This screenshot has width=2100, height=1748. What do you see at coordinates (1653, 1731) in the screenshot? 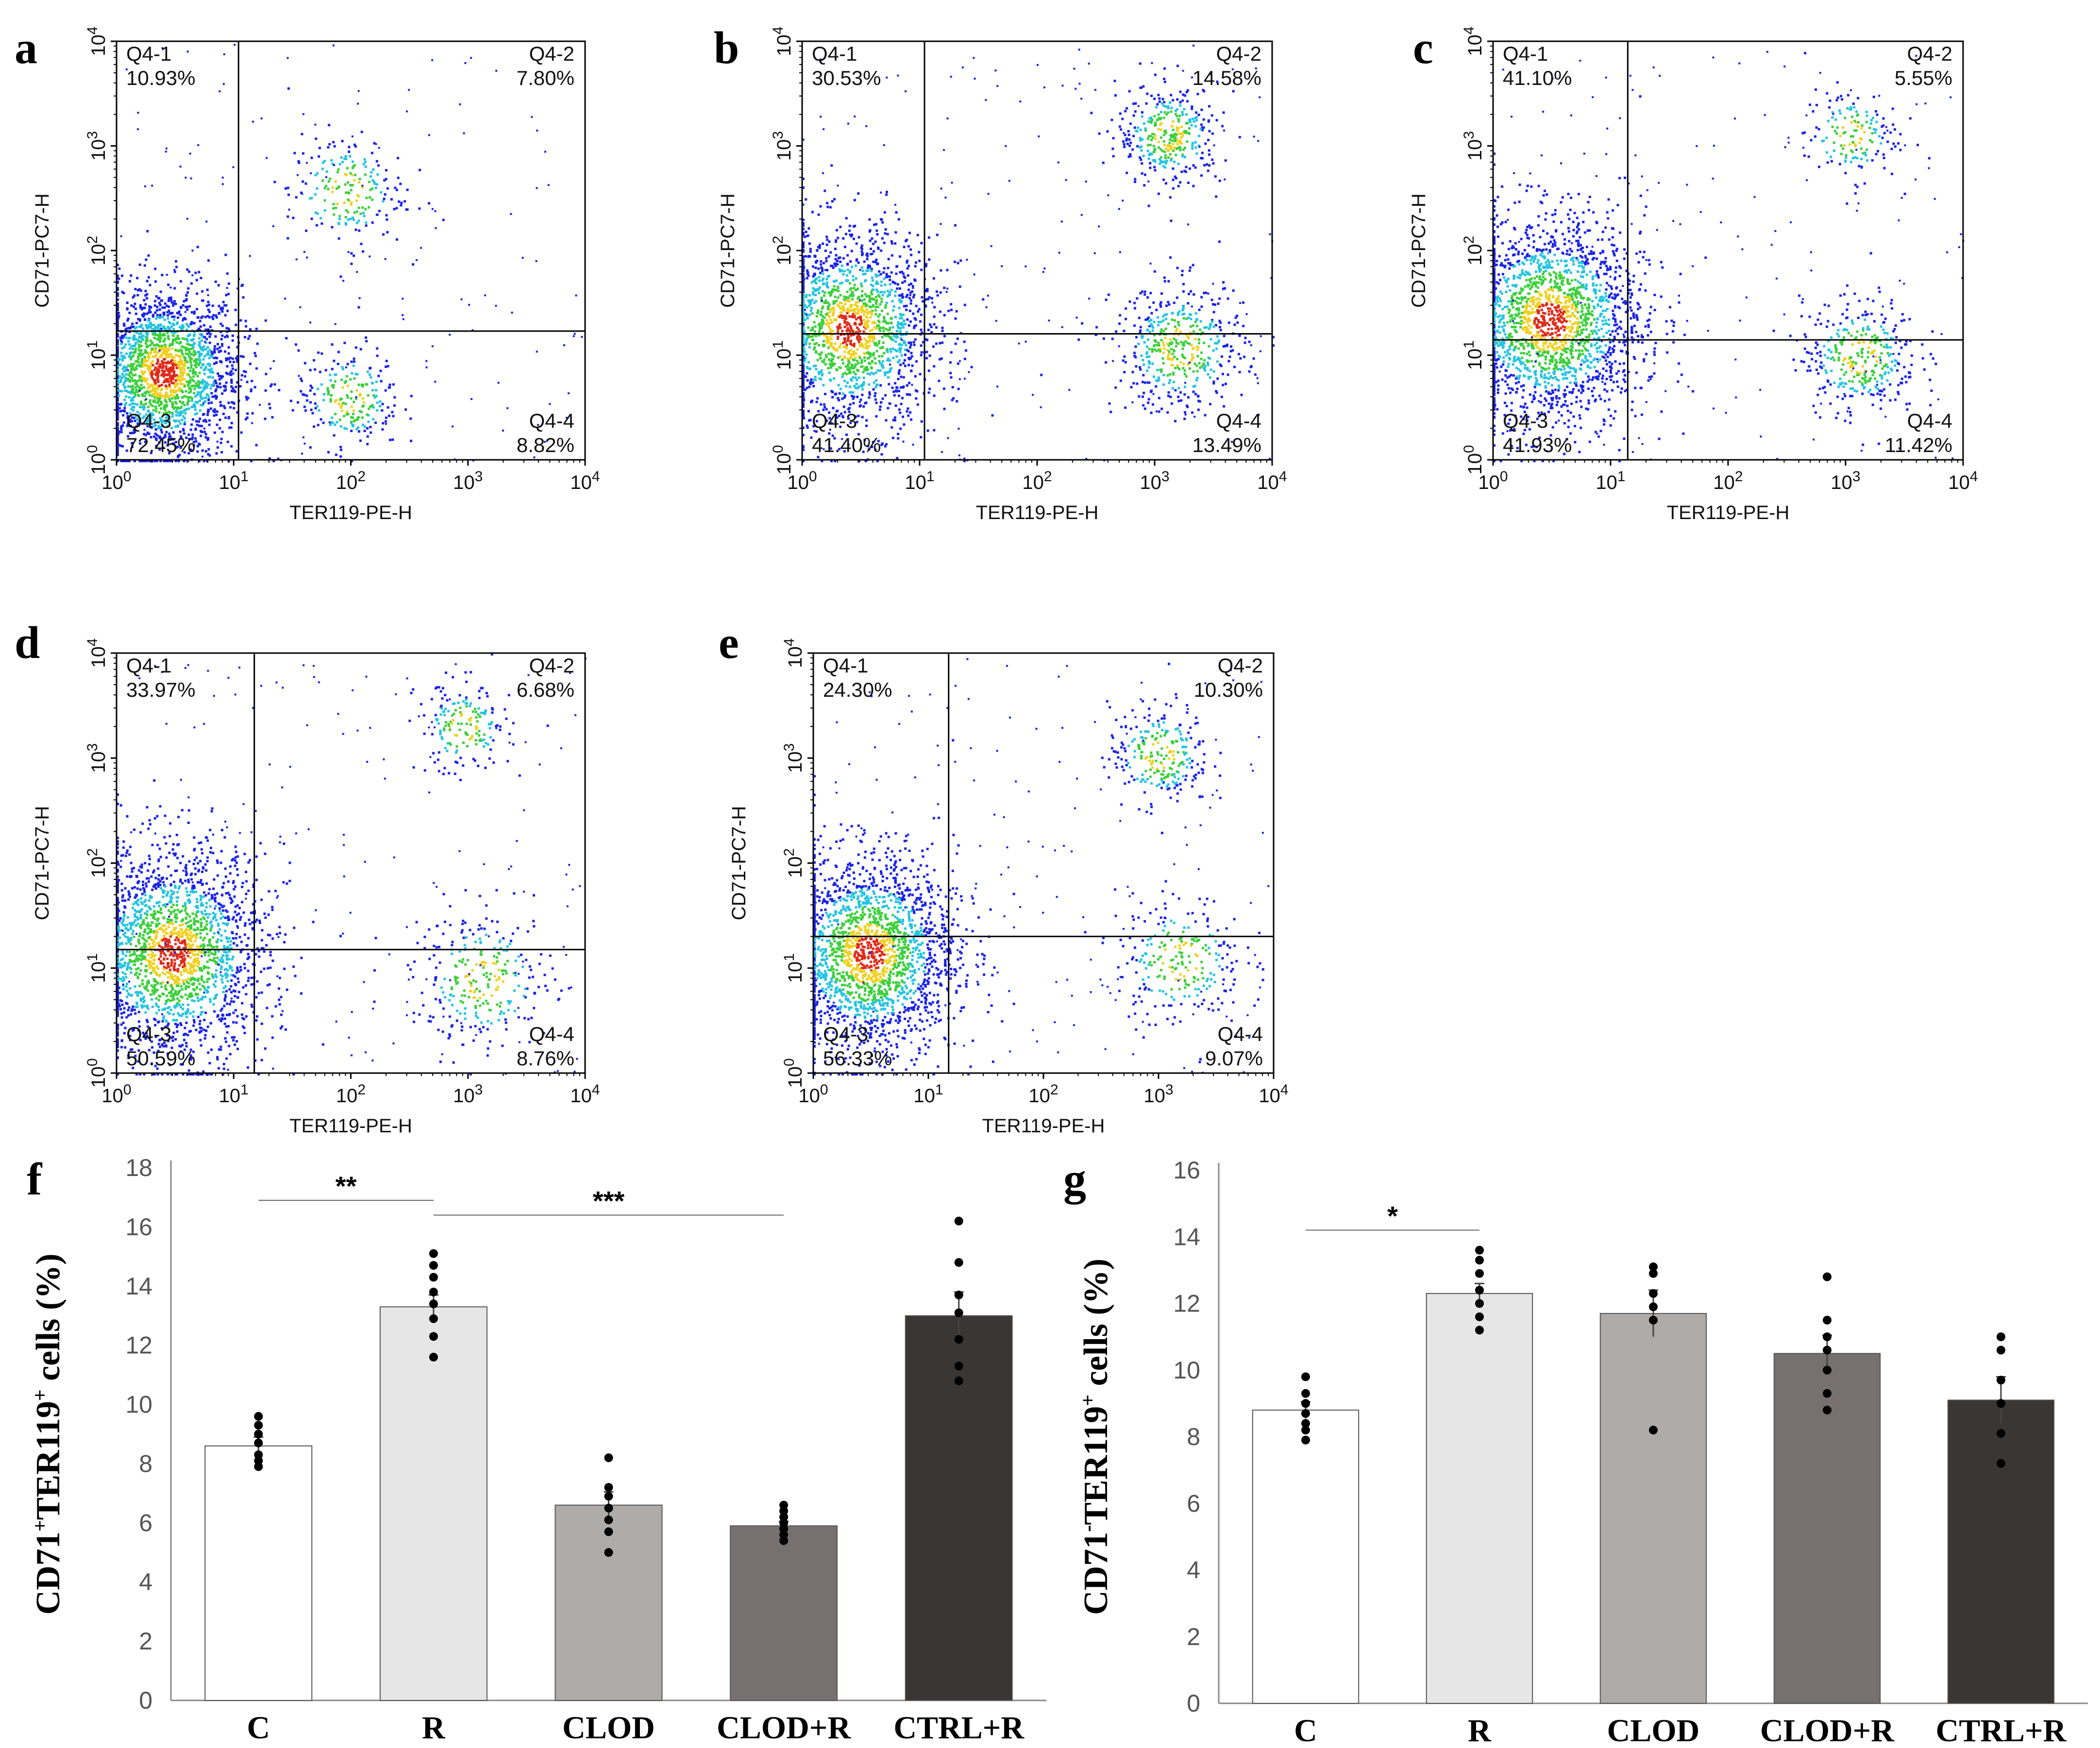
I see `category-label: CLOD` at bounding box center [1653, 1731].